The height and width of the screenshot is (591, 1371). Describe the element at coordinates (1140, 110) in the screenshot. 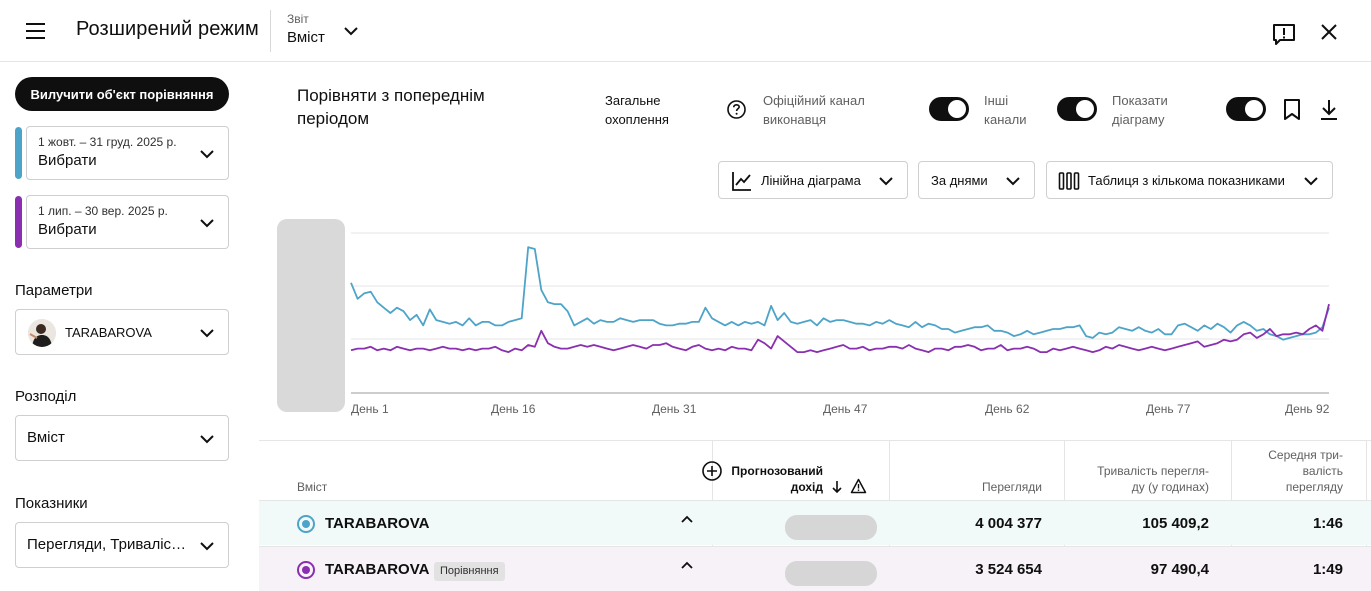

I see `show-chart-label: Показати діаграму` at that location.